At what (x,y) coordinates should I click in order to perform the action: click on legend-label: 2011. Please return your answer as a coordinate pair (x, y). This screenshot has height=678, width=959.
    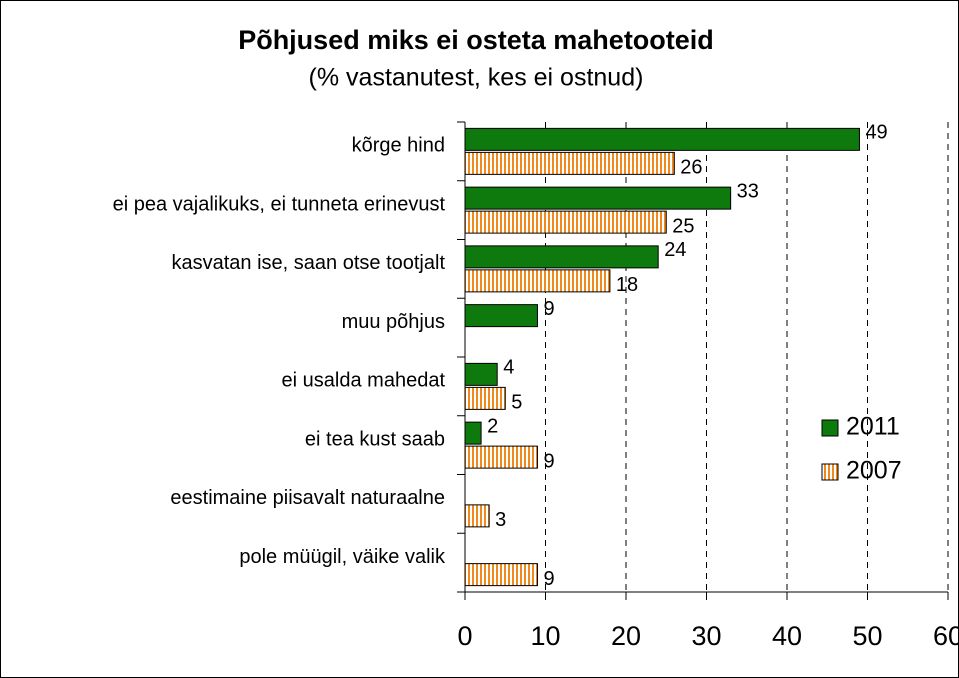
    Looking at the image, I should click on (873, 427).